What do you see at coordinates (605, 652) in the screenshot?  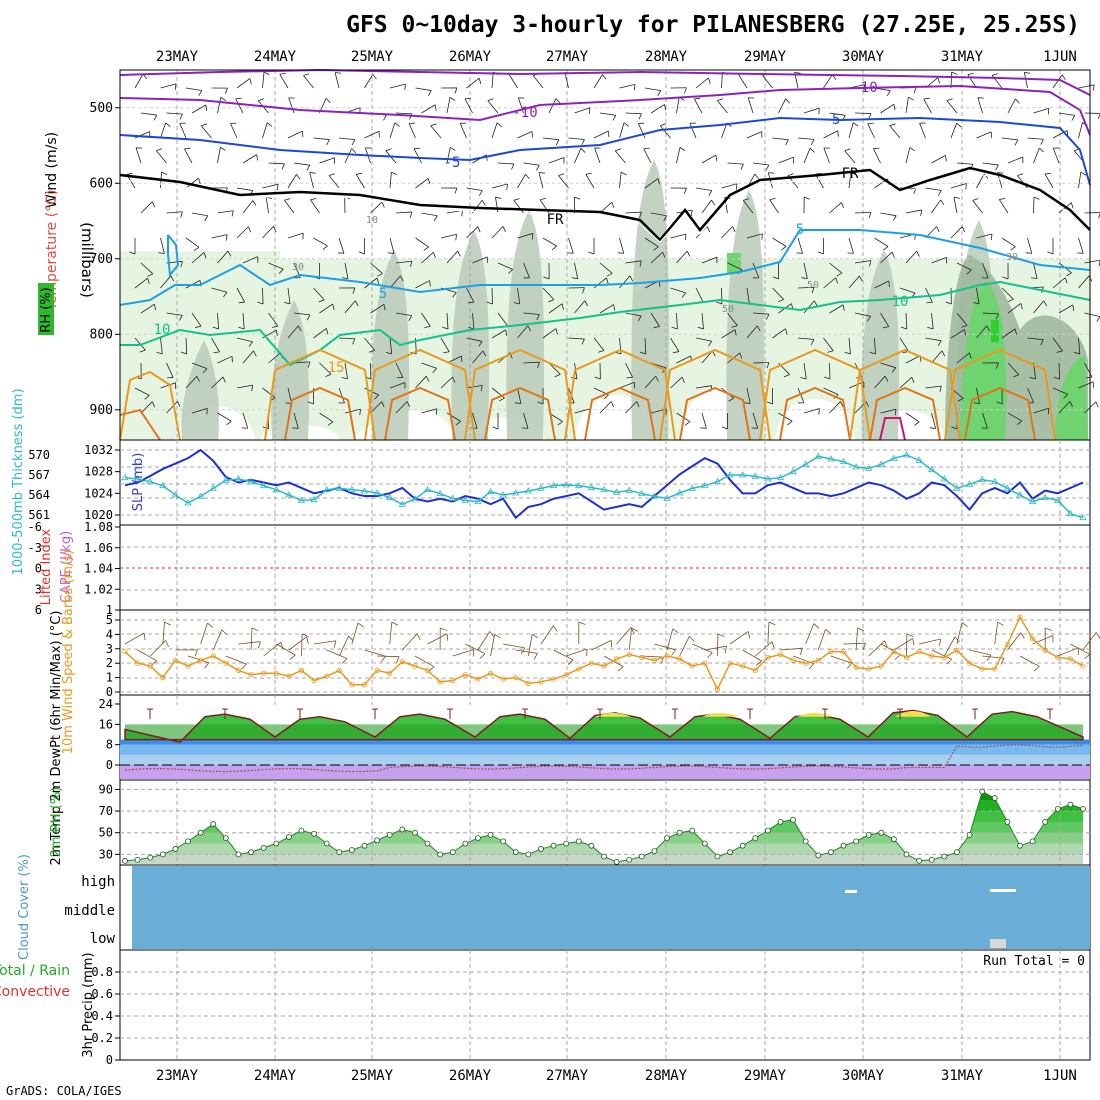 I see `wind10-panel-frame` at bounding box center [605, 652].